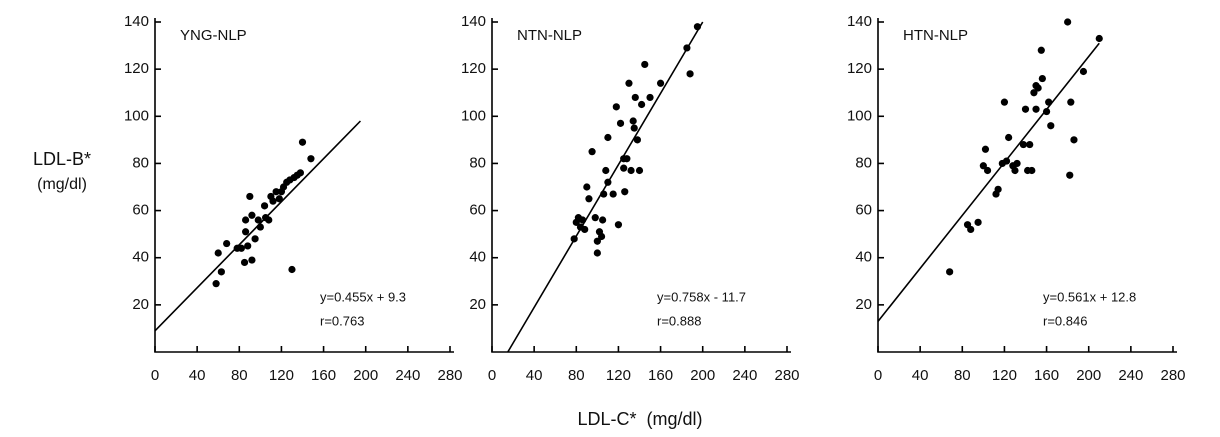 The width and height of the screenshot is (1220, 437). Describe the element at coordinates (492, 375) in the screenshot. I see `x-tick-label: 0` at that location.